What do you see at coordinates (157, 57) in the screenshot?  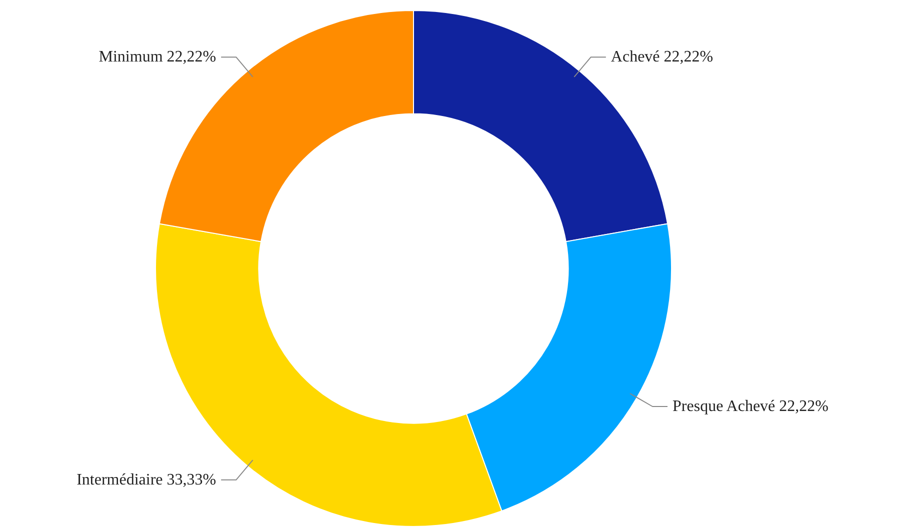 I see `slice-label: Minimum 22,22%` at bounding box center [157, 57].